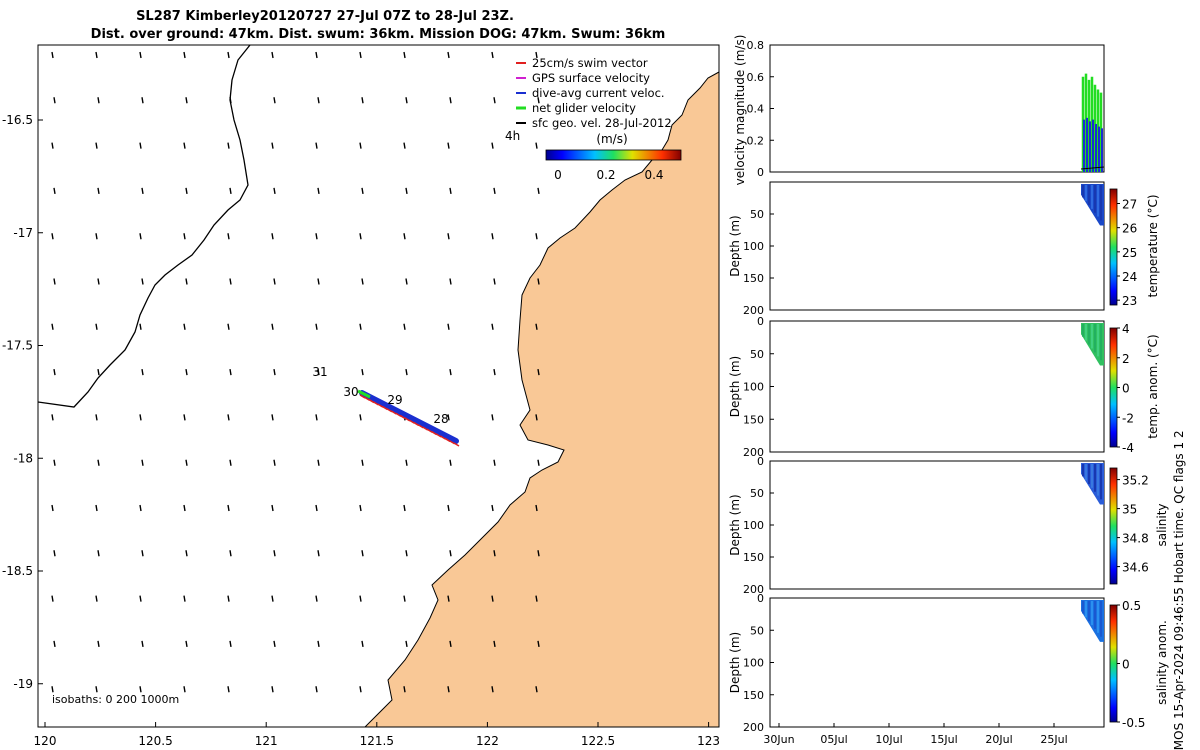  I want to click on legend-label-geo: sfc geo. vel. 28-Jul-2012, so click(602, 123).